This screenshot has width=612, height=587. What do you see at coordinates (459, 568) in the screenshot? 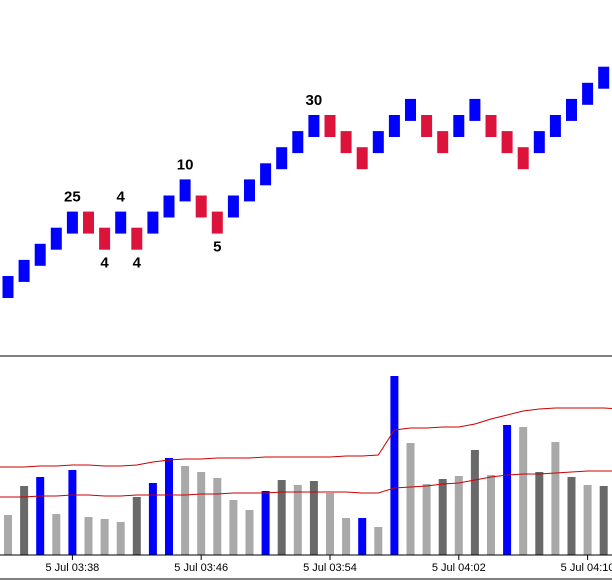
I see `x-tick-label: 5 Jul 04:02` at bounding box center [459, 568].